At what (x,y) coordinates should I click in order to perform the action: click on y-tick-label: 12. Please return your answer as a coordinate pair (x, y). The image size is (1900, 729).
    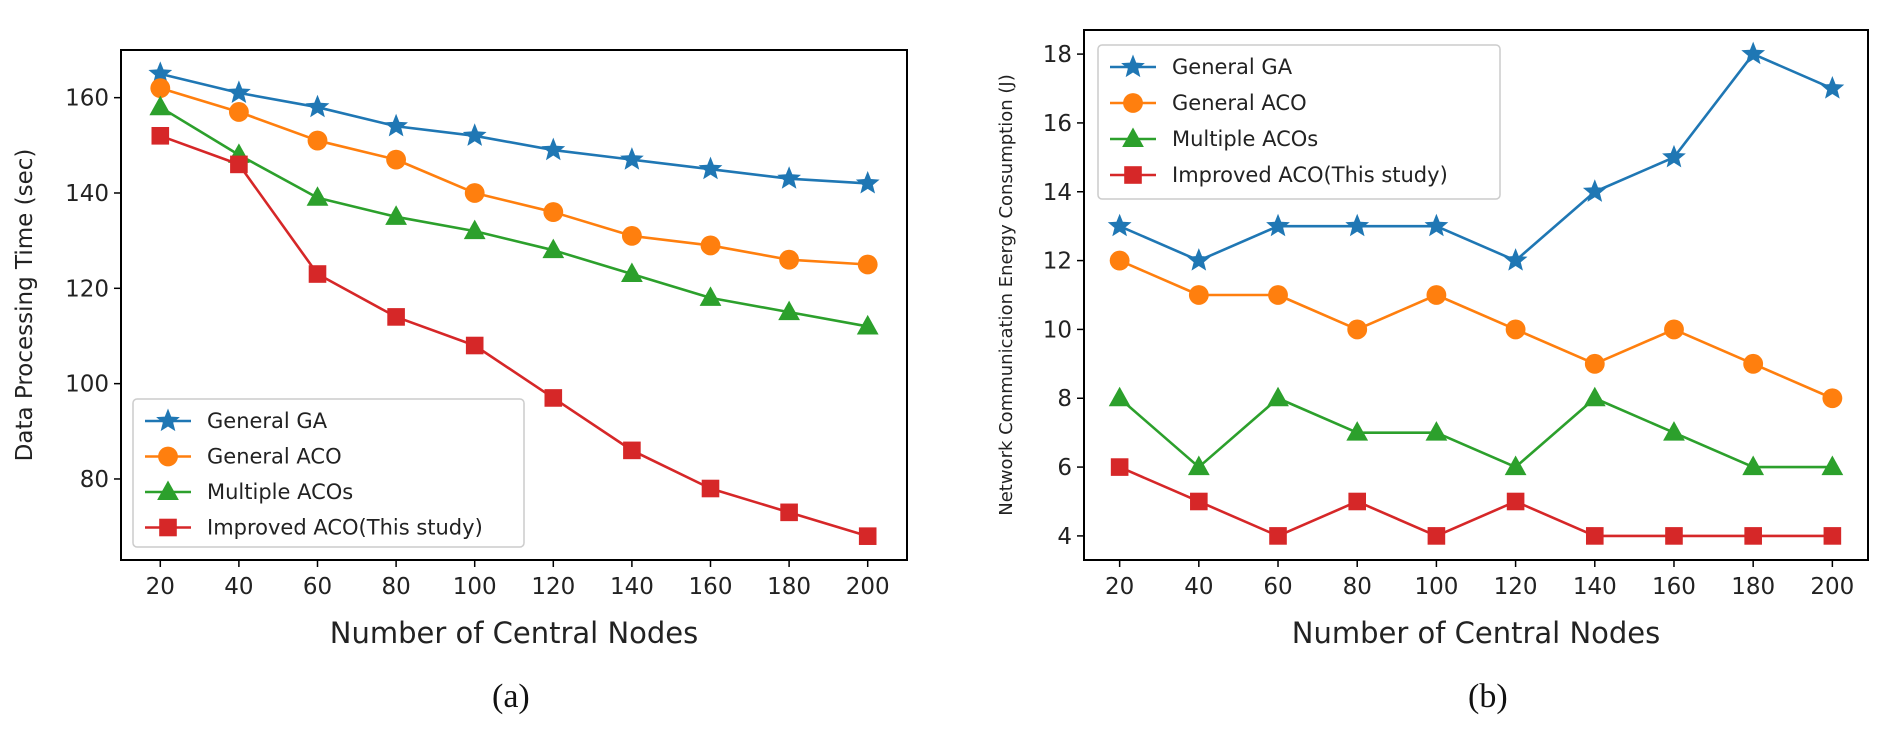
    Looking at the image, I should click on (1057, 262).